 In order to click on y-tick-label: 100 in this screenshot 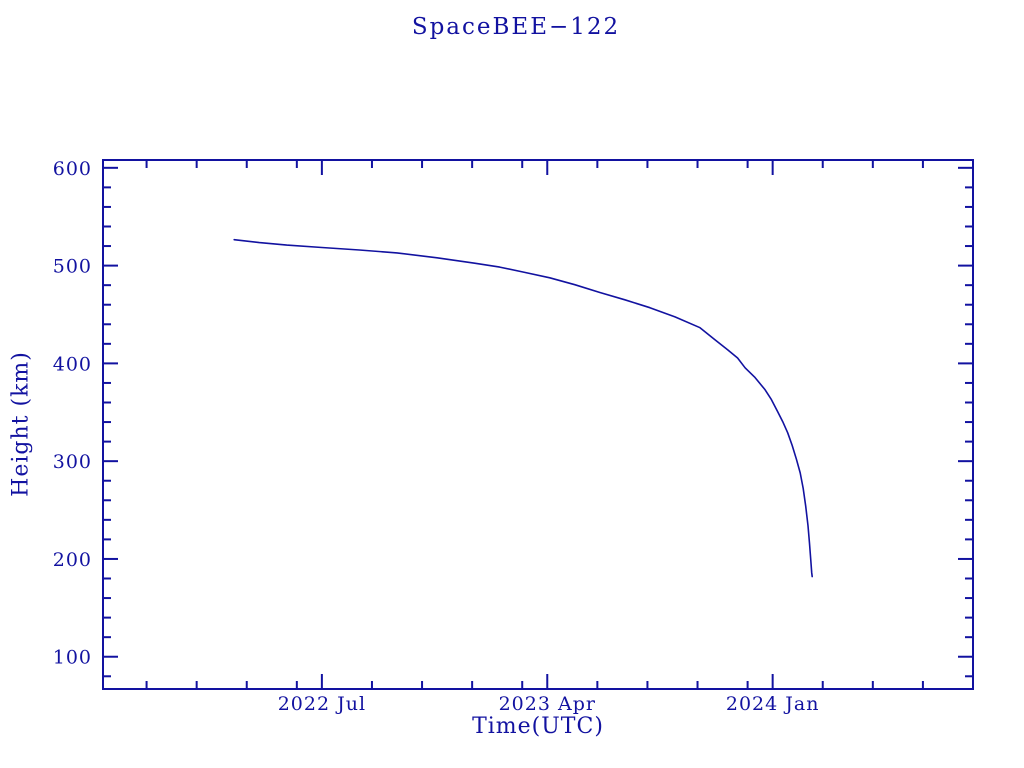, I will do `click(72, 658)`.